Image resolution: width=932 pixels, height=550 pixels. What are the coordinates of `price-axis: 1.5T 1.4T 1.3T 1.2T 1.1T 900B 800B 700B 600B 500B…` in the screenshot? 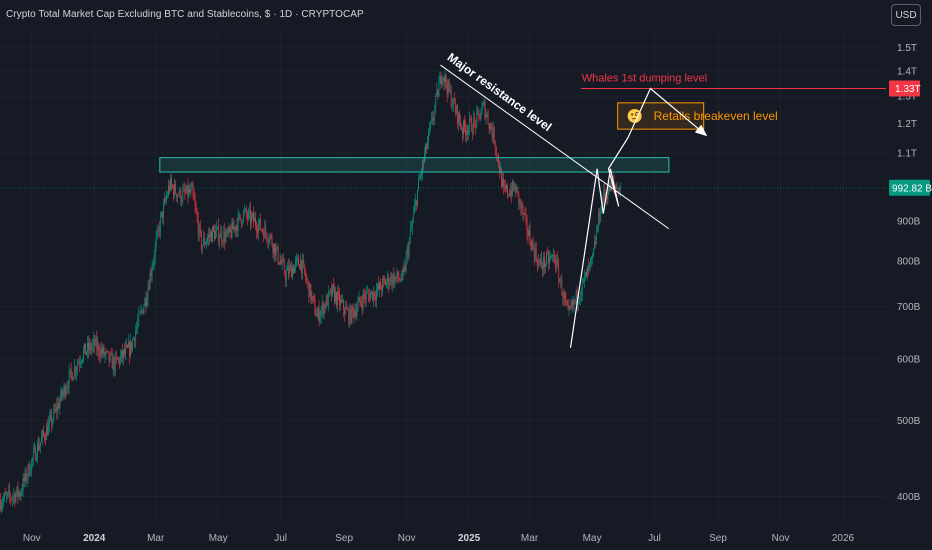 It's located at (909, 273).